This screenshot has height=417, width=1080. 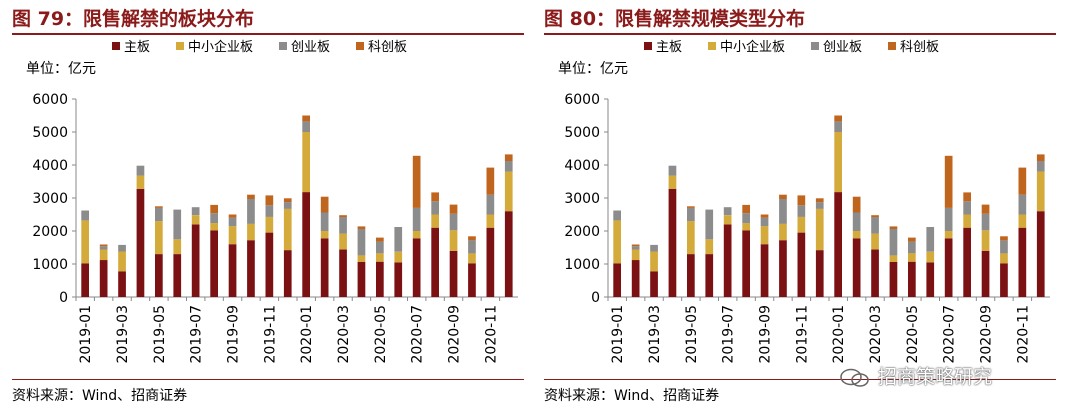 What do you see at coordinates (783, 211) in the screenshot?
I see `bar-segment-2019-10-创业板` at bounding box center [783, 211].